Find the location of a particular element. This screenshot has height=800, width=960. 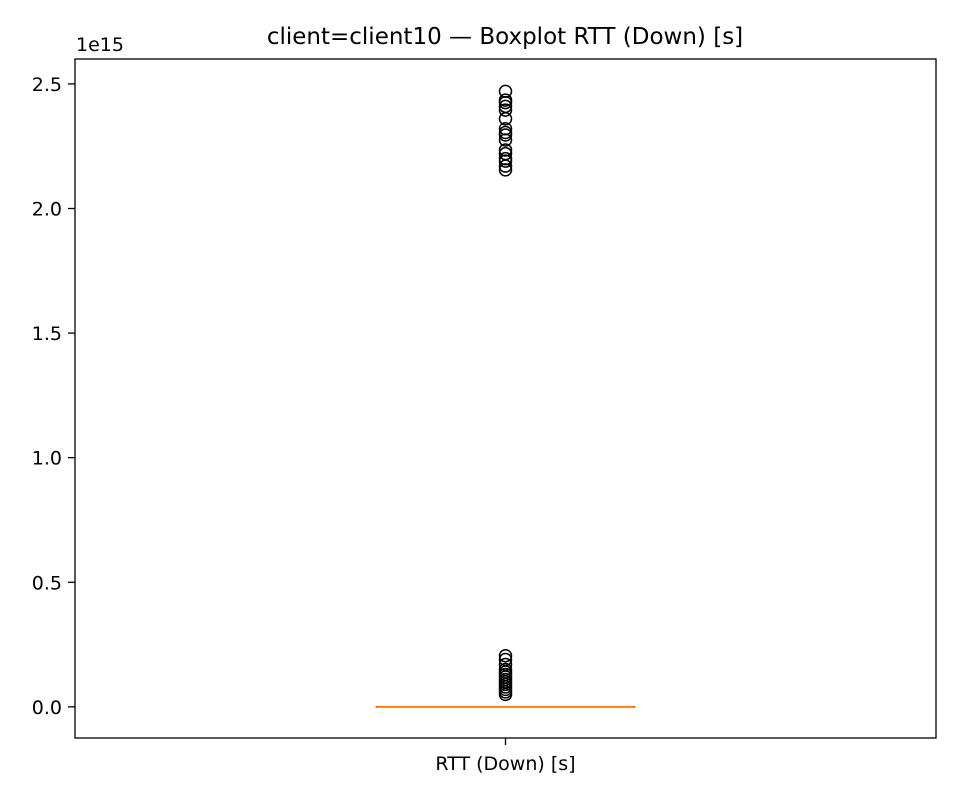

y-tick-label: 1.0 is located at coordinates (47, 459).